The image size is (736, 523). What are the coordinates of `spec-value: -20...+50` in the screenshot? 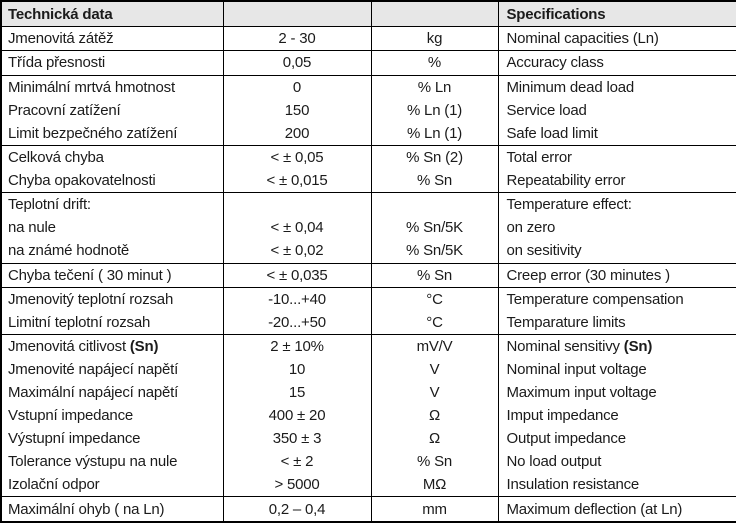 It's located at (297, 323).